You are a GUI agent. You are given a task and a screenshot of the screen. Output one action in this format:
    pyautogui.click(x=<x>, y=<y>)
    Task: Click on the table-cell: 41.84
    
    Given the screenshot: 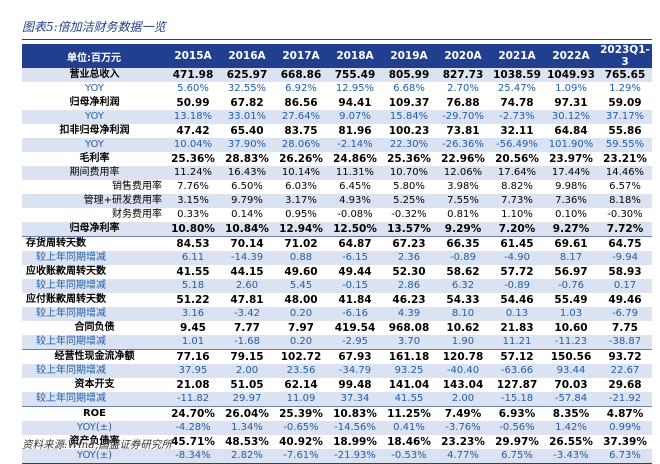 What is the action you would take?
    pyautogui.click(x=355, y=300)
    